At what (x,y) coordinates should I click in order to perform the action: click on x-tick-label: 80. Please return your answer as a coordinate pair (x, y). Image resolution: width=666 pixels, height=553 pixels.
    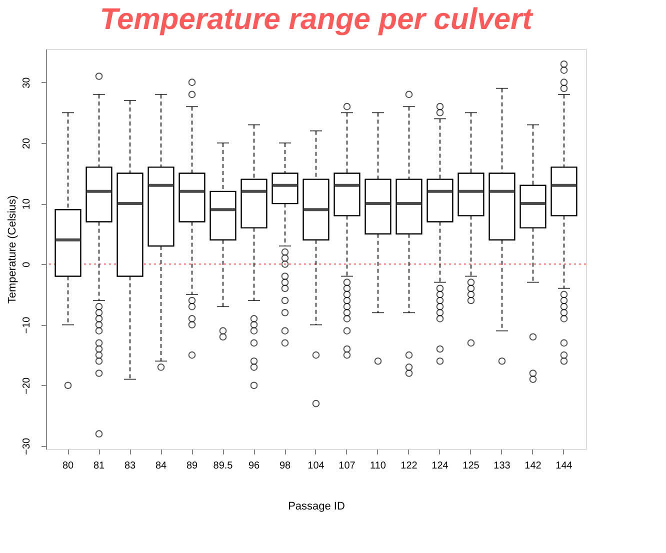
    Looking at the image, I should click on (68, 466).